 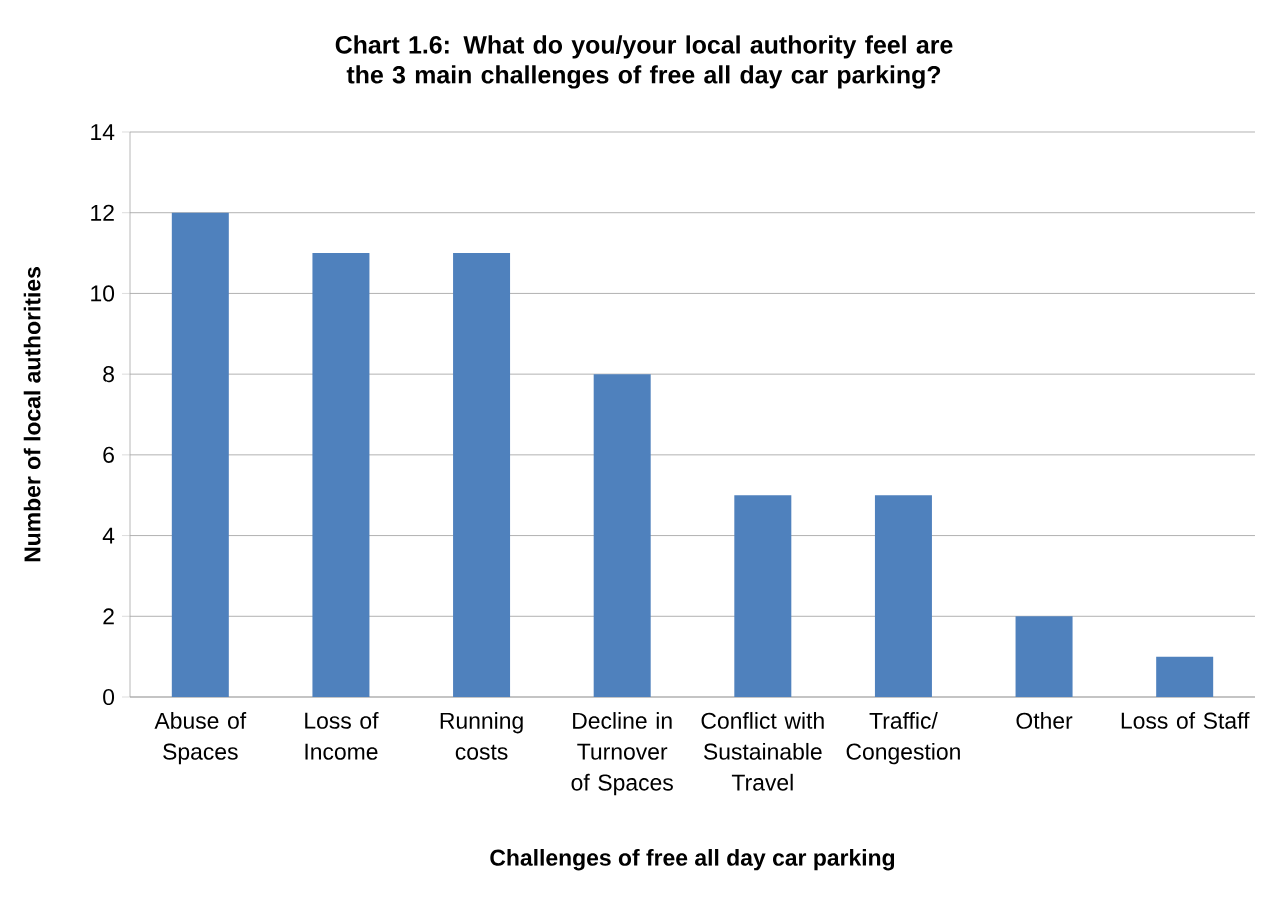 What do you see at coordinates (1185, 720) in the screenshot?
I see `x-tick-label: Loss of Staff` at bounding box center [1185, 720].